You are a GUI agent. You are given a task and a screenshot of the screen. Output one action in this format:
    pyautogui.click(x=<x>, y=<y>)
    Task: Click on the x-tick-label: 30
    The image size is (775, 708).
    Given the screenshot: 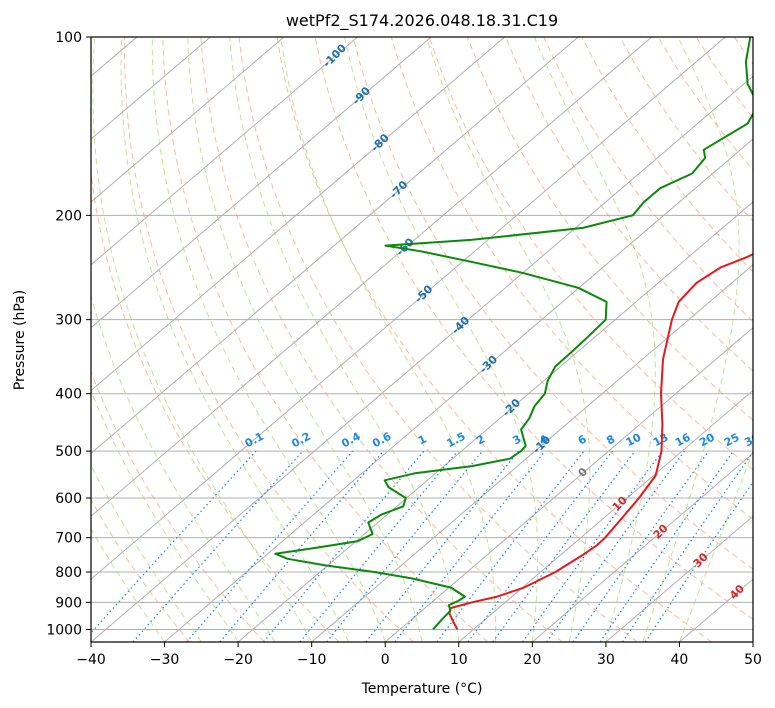 What is the action you would take?
    pyautogui.click(x=606, y=660)
    